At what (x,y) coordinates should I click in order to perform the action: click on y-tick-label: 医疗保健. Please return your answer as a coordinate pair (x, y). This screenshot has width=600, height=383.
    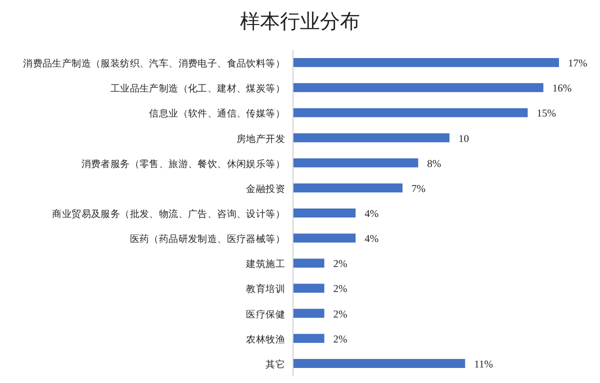
    Looking at the image, I should click on (266, 314).